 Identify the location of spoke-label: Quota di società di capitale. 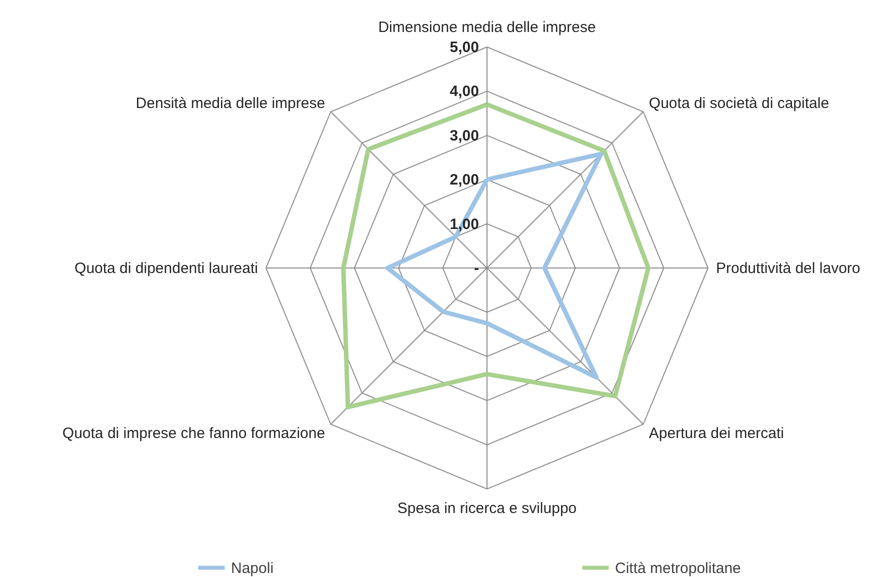
(739, 103).